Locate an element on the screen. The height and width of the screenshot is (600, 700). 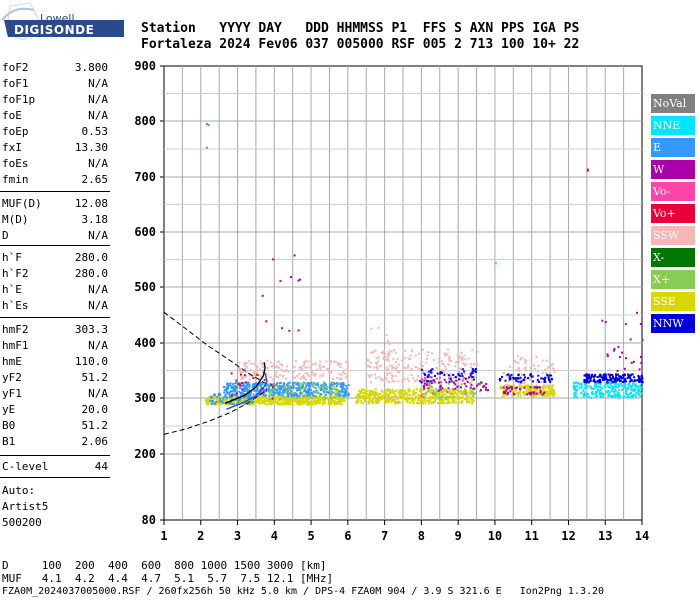
param-row: hmE 110.0 is located at coordinates (55, 361).